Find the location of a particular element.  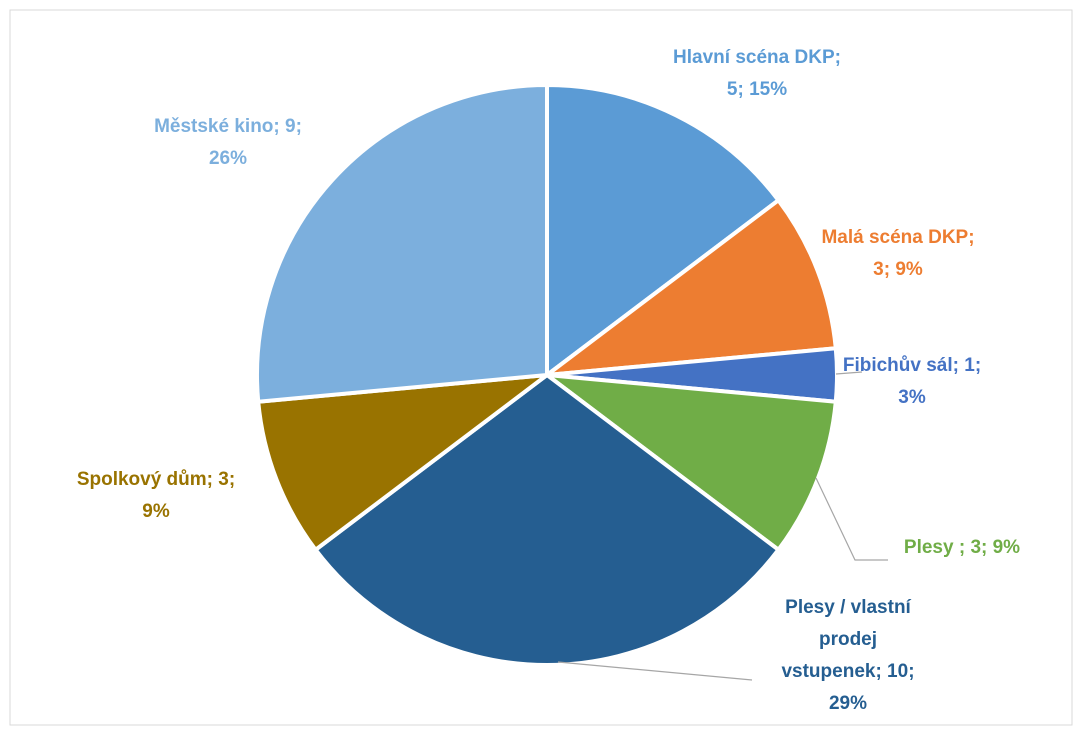

data-label-line: 5; 15% is located at coordinates (757, 89).